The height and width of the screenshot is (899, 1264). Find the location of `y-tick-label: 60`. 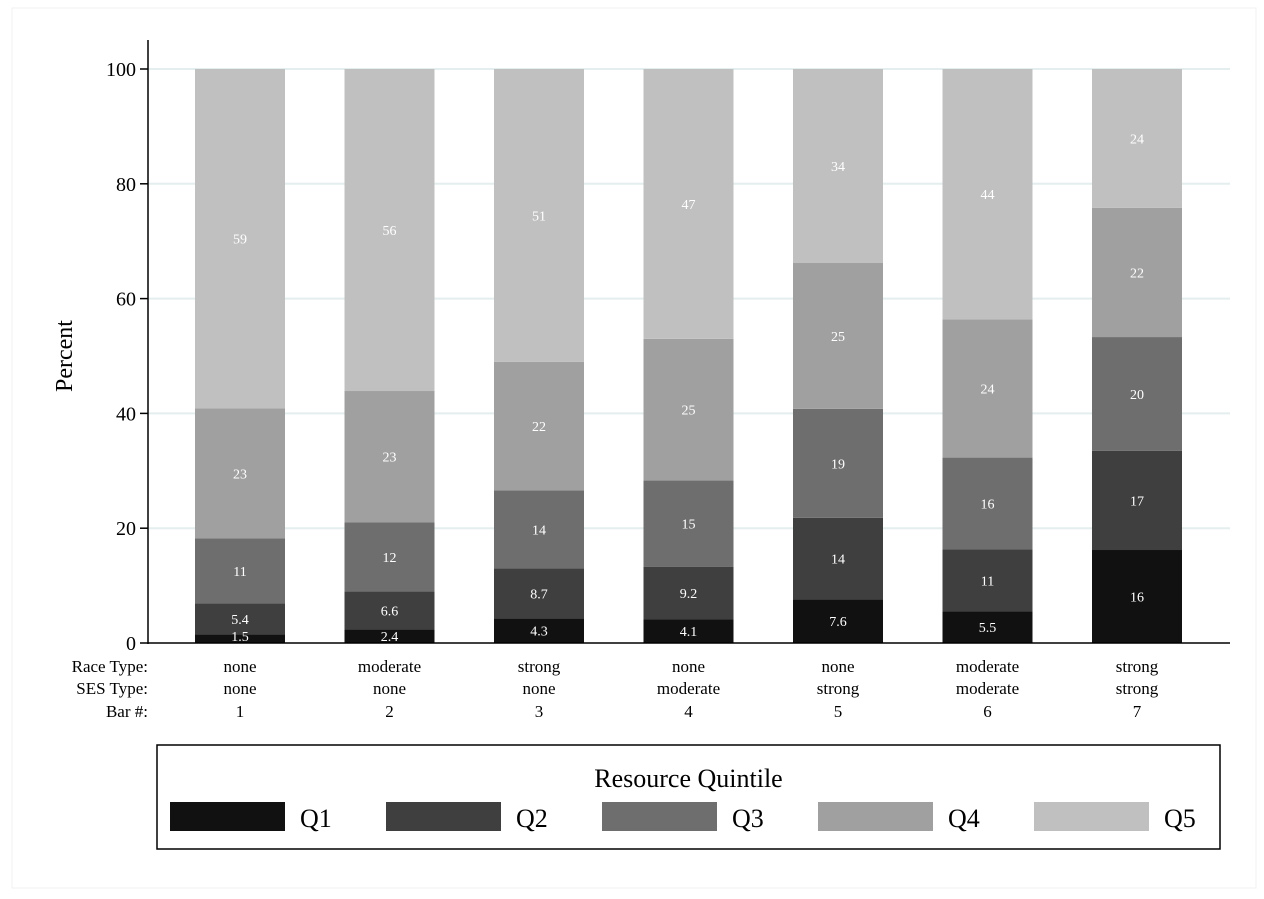

y-tick-label: 60 is located at coordinates (126, 300).